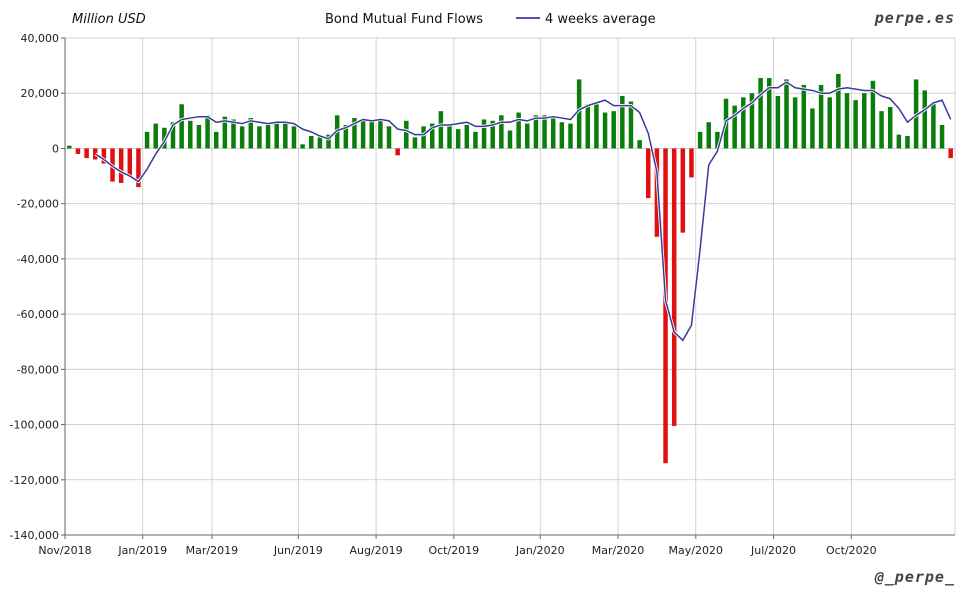 This screenshot has width=980, height=600. I want to click on y-tick-label: -140,000, so click(34, 535).